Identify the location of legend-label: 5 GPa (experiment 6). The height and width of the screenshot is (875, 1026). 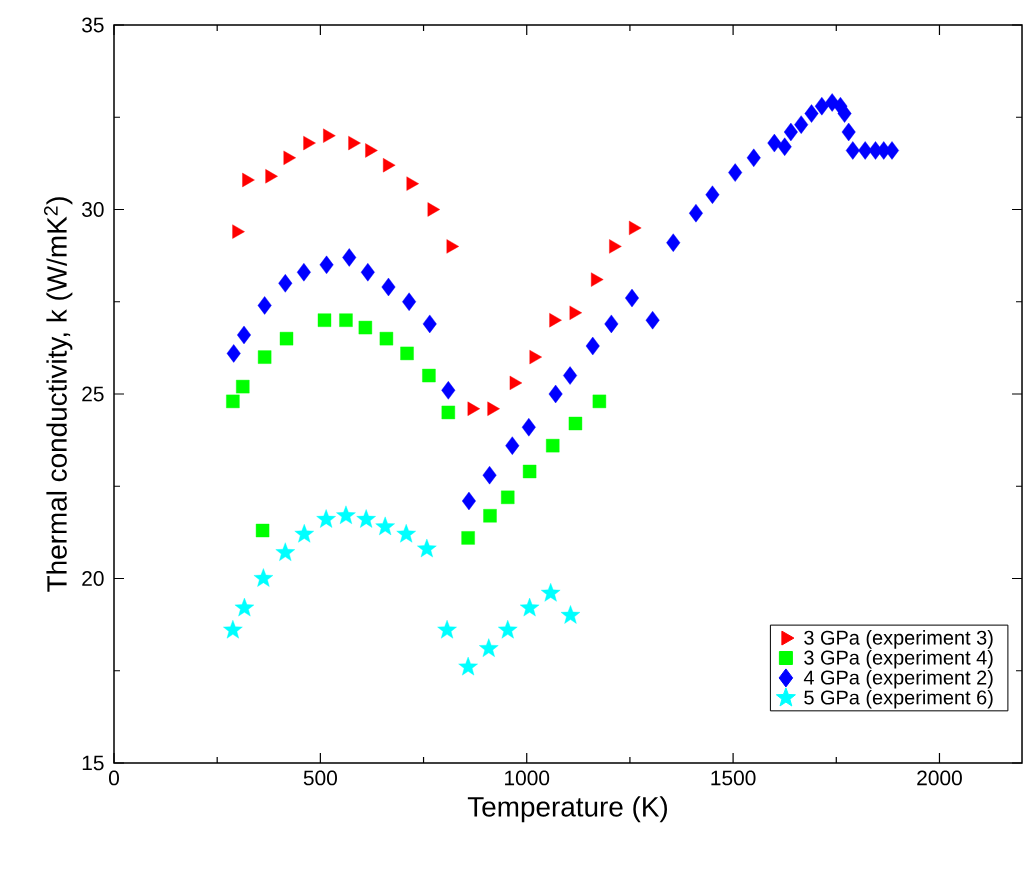
(898, 699).